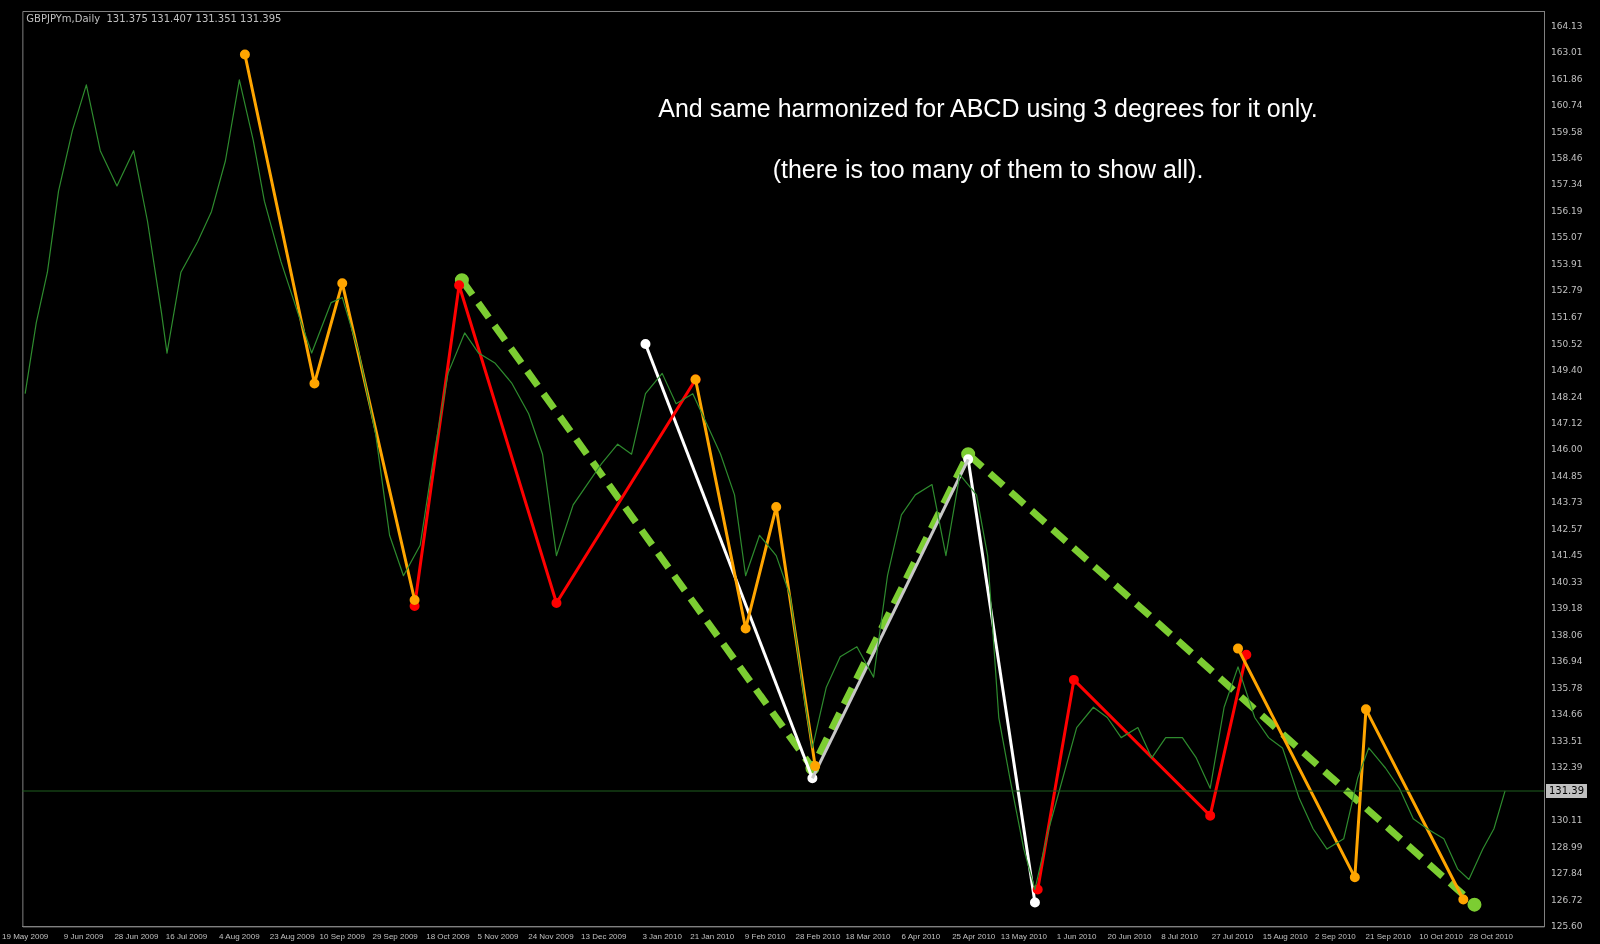 This screenshot has height=944, width=1600. I want to click on y-tick-label: 163.01, so click(1567, 51).